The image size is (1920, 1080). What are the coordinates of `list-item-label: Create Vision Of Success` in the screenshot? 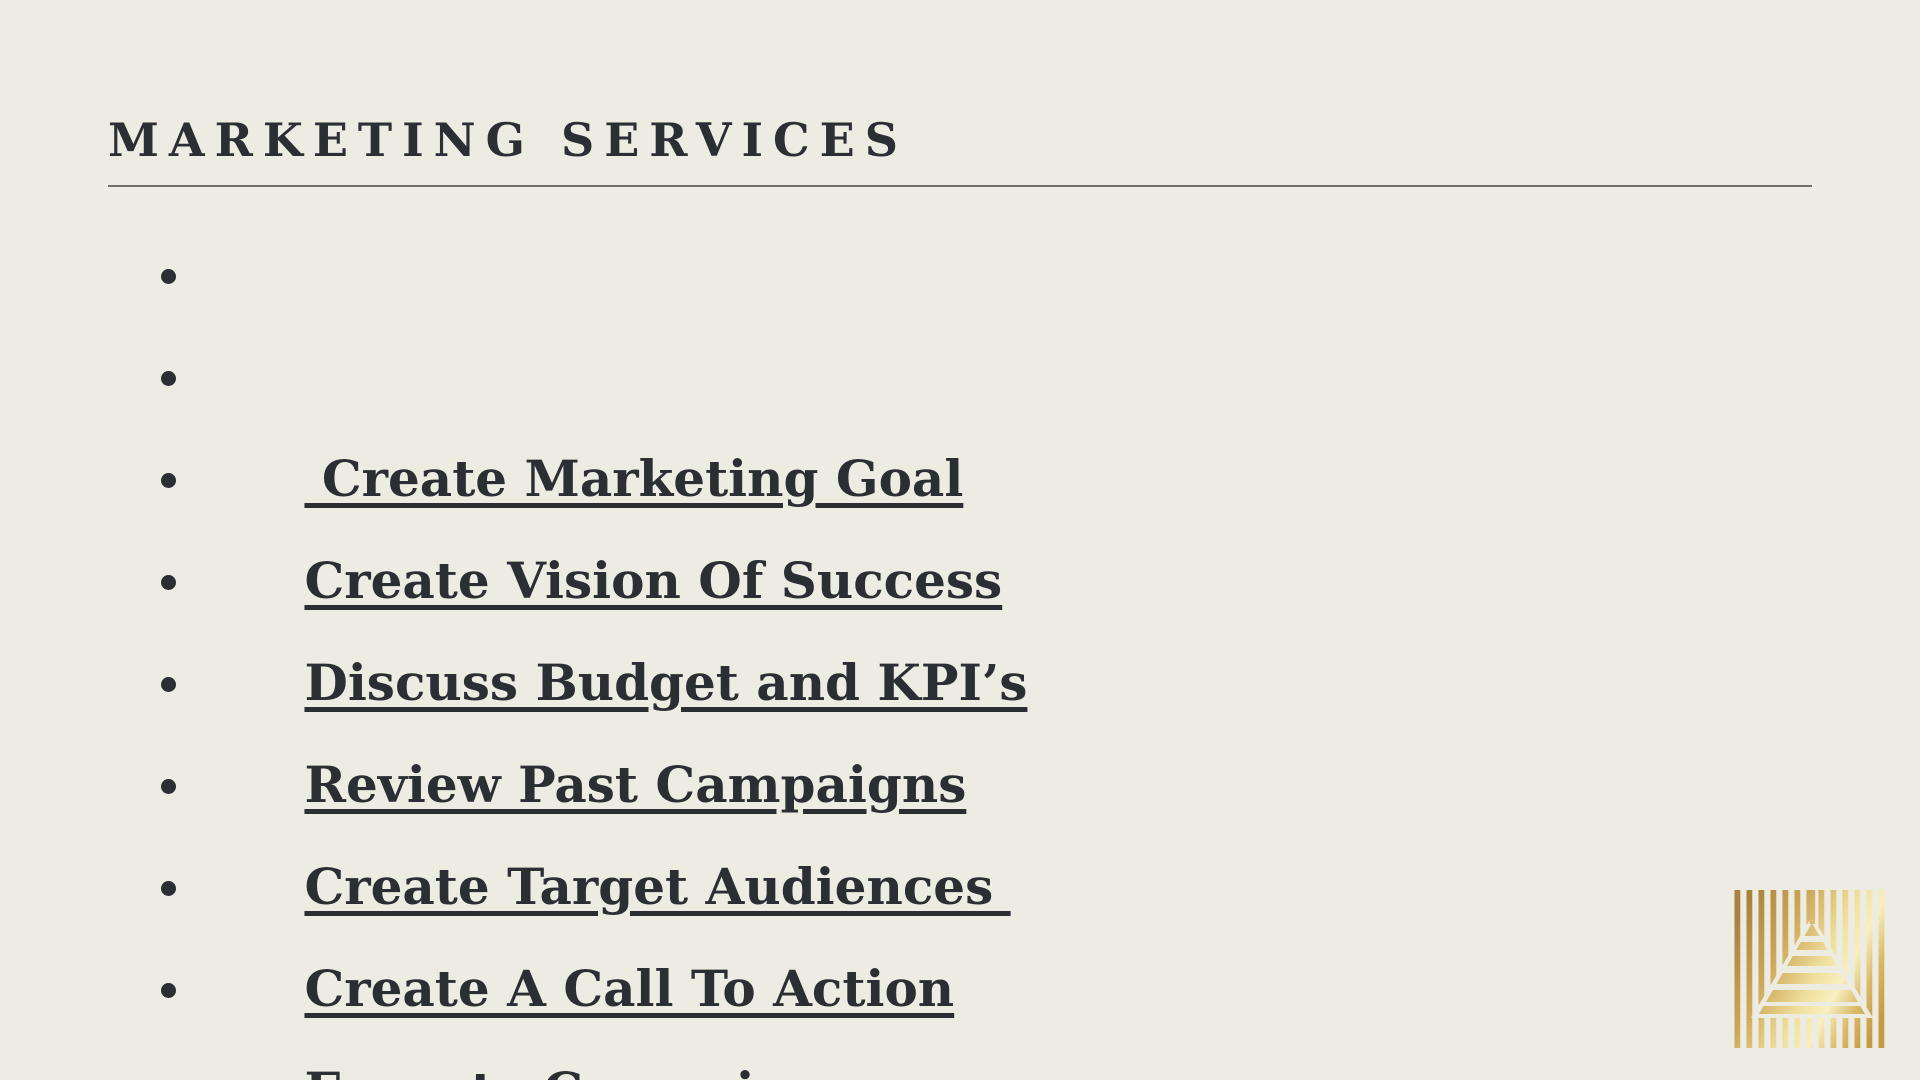 It's located at (653, 580).